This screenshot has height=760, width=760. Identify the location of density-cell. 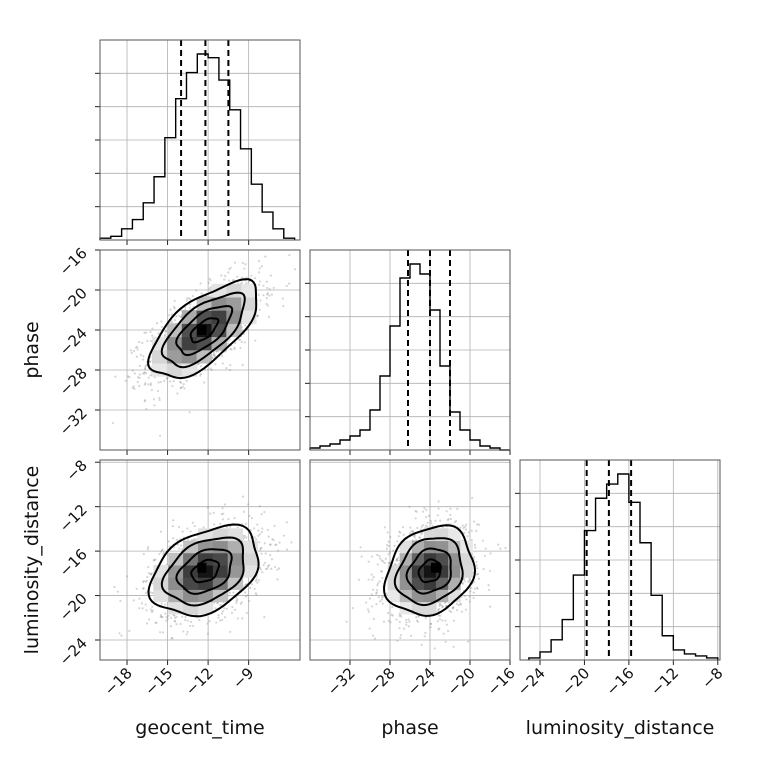
(430, 547).